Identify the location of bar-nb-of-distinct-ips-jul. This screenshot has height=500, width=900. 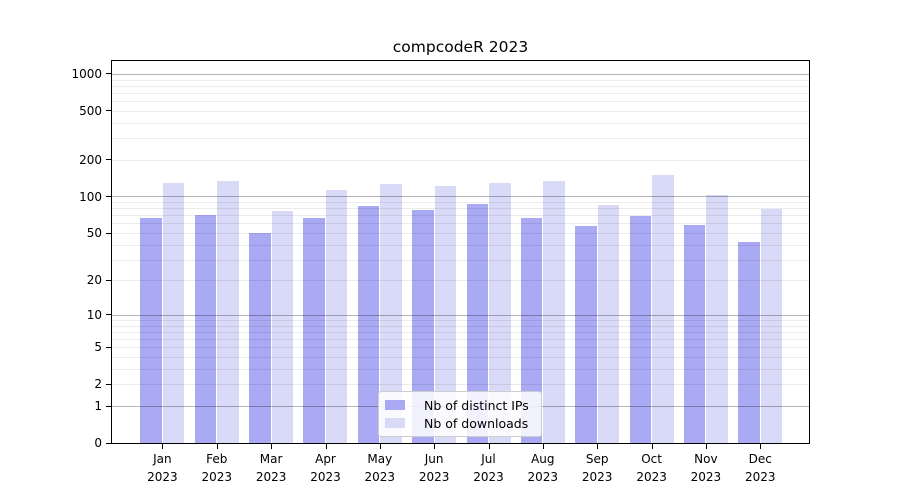
(477, 323).